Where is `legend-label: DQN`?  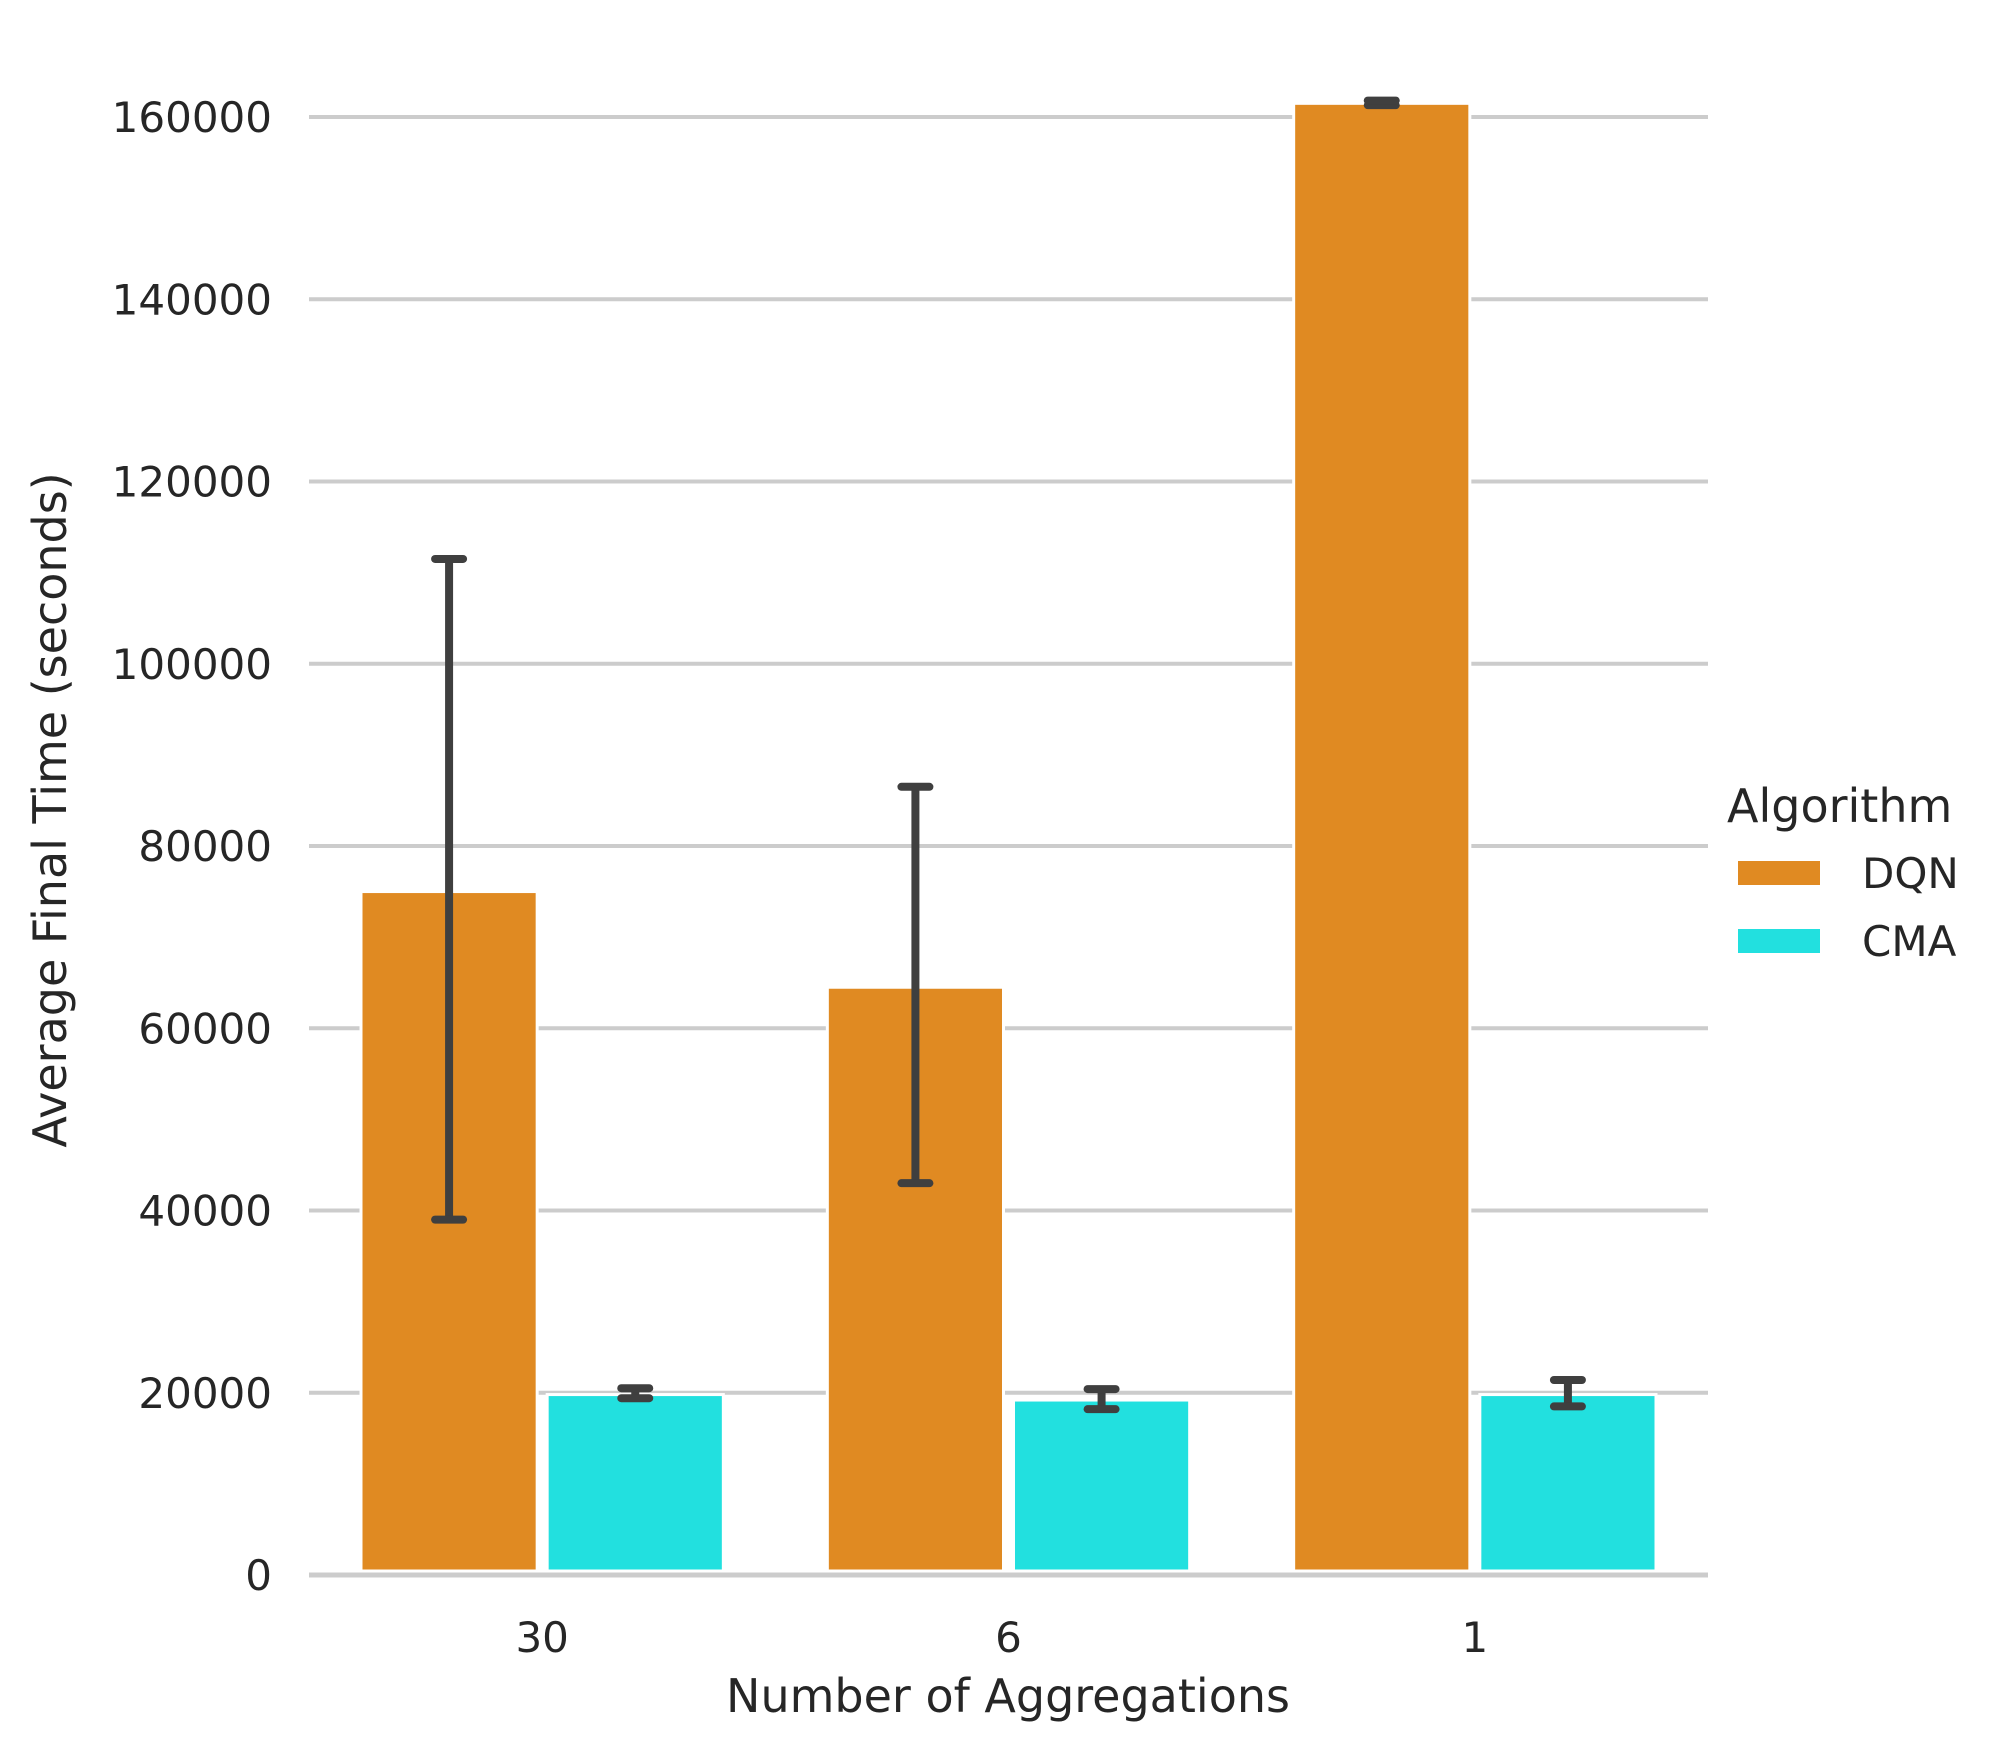
legend-label: DQN is located at coordinates (1910, 873).